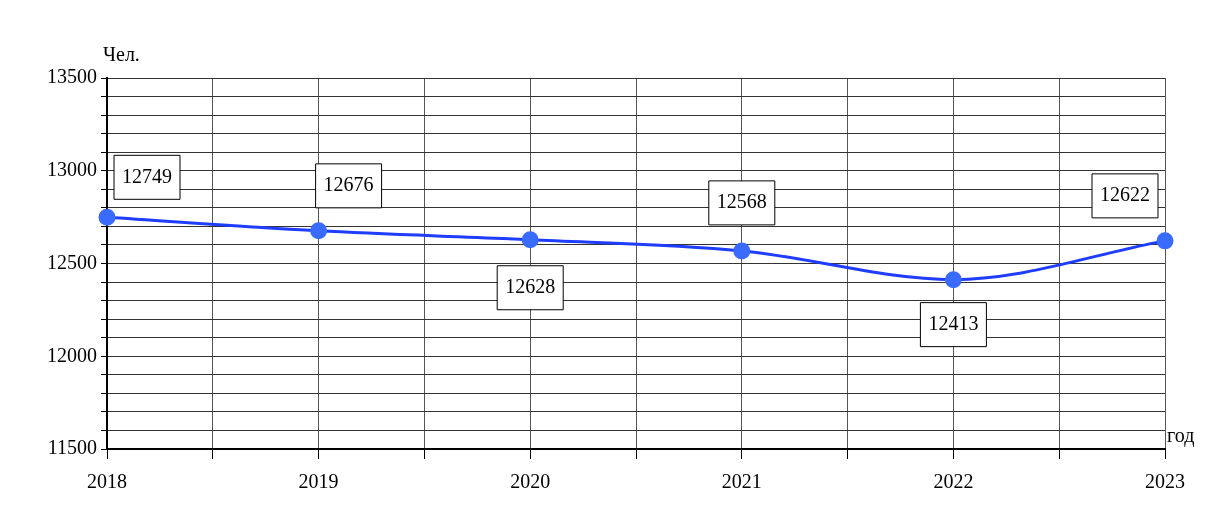 This screenshot has width=1211, height=517. What do you see at coordinates (1181, 436) in the screenshot?
I see `x-axis-title: год` at bounding box center [1181, 436].